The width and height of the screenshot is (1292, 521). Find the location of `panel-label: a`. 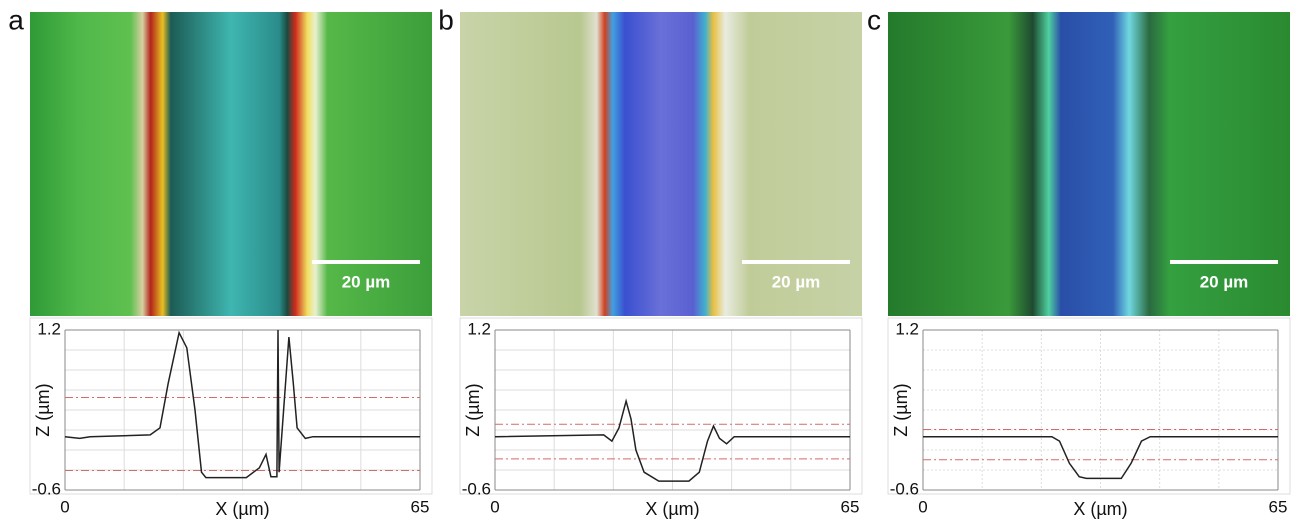

panel-label: a is located at coordinates (16, 19).